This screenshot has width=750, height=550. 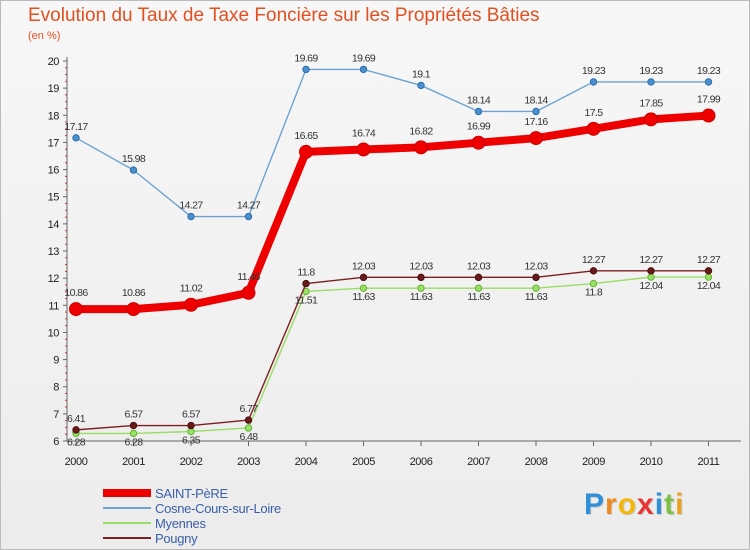 What do you see at coordinates (248, 409) in the screenshot?
I see `data-label: 6.77` at bounding box center [248, 409].